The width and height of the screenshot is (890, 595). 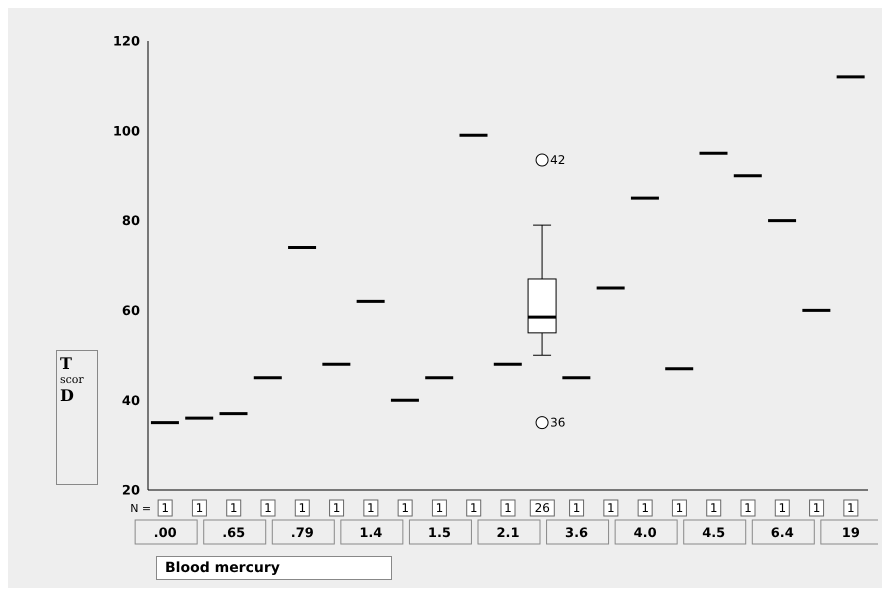 I want to click on y-tick-label: 120, so click(x=126, y=42).